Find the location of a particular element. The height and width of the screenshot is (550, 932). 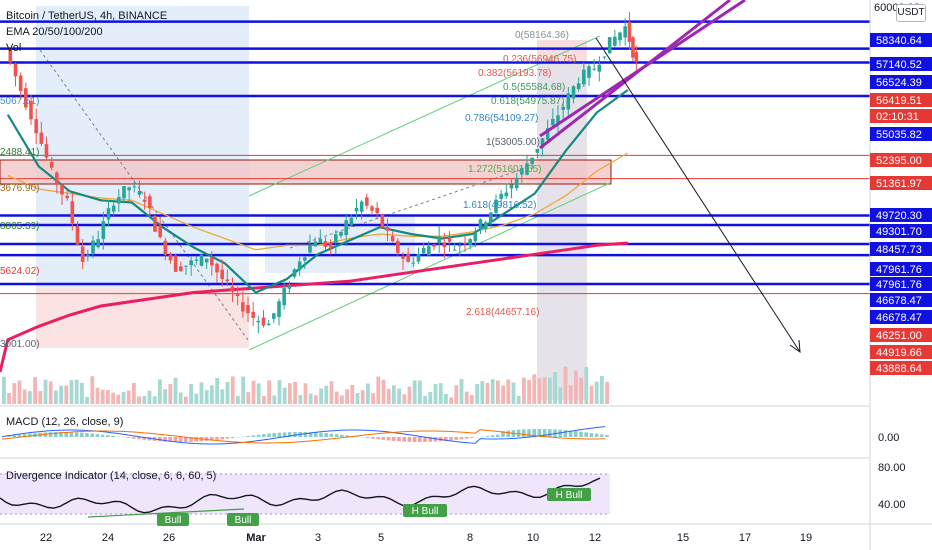

price-axis-value: 55035.82 is located at coordinates (899, 135).